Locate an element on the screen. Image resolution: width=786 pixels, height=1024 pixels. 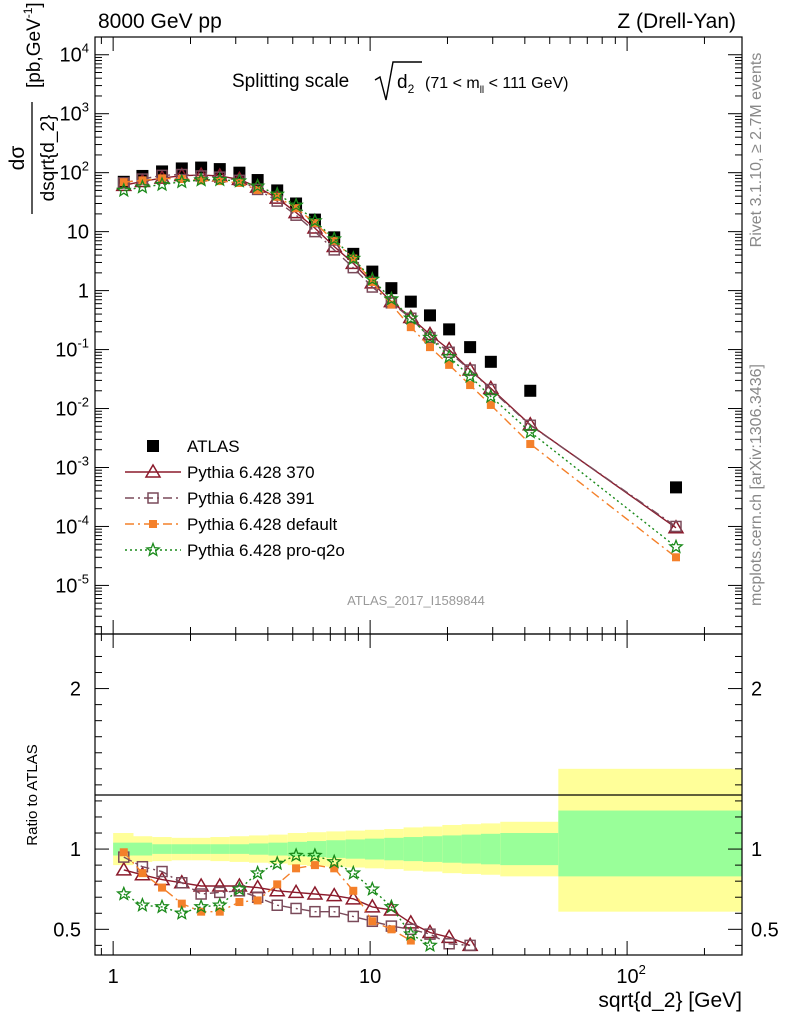
sqrt-symbol is located at coordinates (398, 81).